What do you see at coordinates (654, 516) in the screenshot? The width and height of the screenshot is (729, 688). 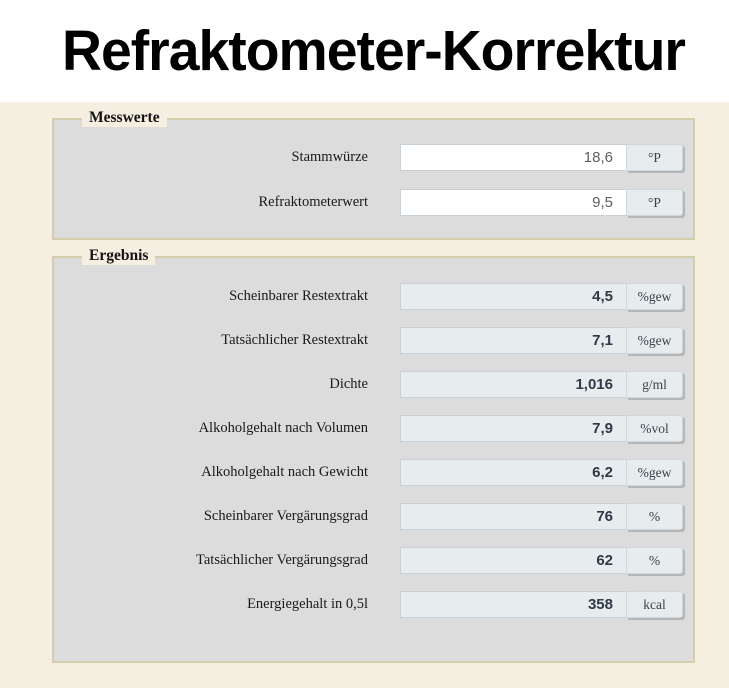 I see `unit-scheinbarer-vergaerungsgrad: %` at bounding box center [654, 516].